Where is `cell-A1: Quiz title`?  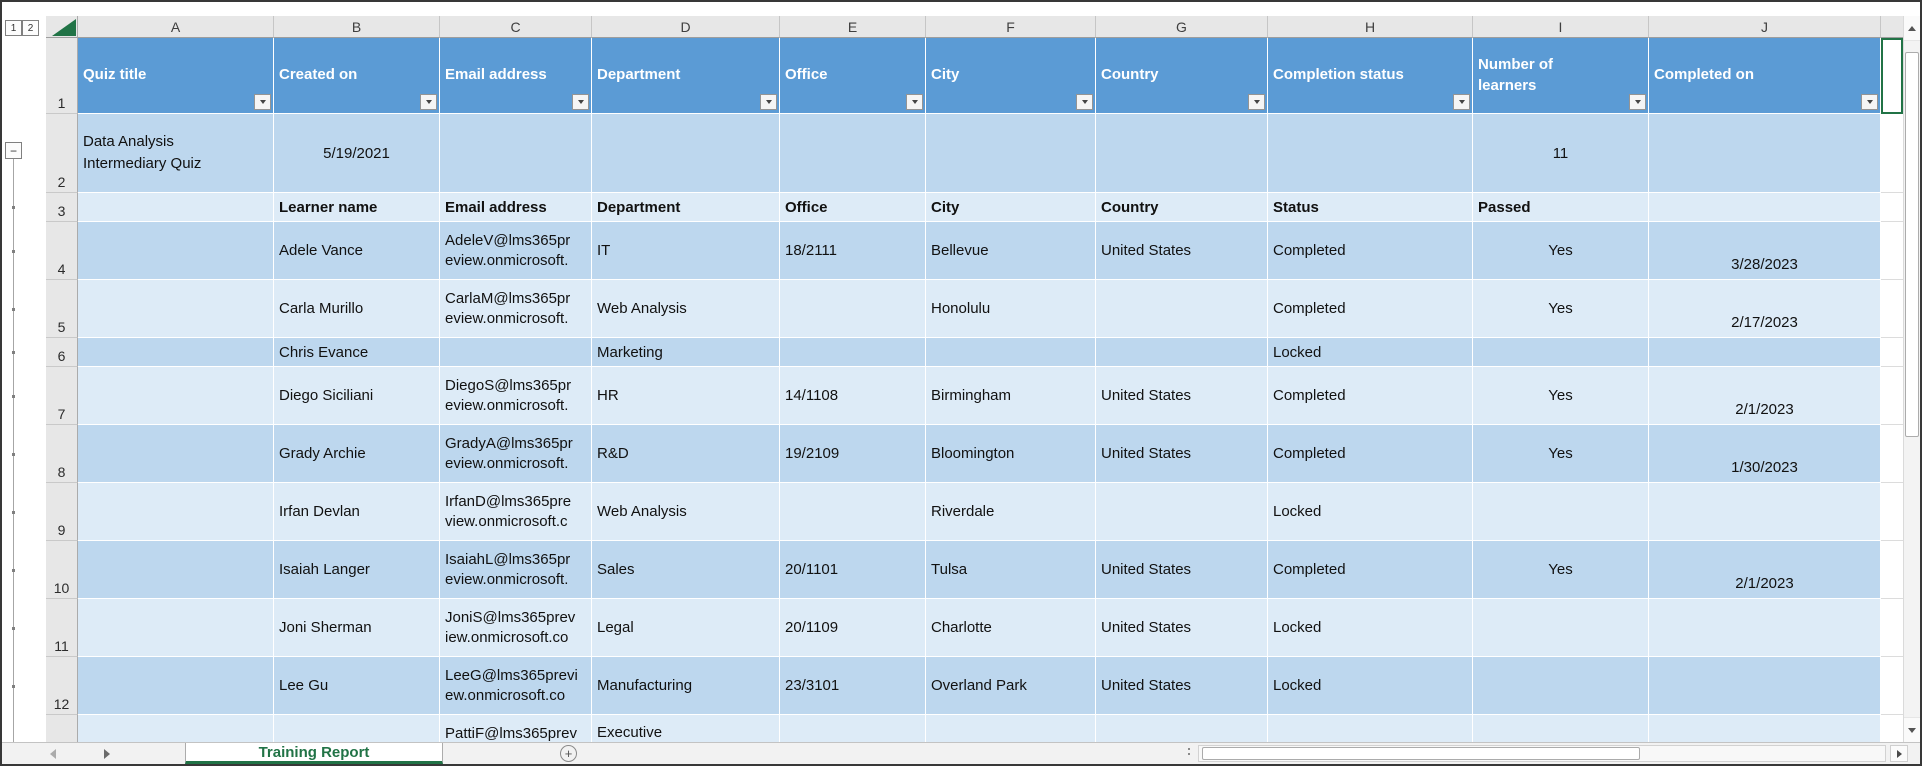
cell-A1: Quiz title is located at coordinates (176, 76).